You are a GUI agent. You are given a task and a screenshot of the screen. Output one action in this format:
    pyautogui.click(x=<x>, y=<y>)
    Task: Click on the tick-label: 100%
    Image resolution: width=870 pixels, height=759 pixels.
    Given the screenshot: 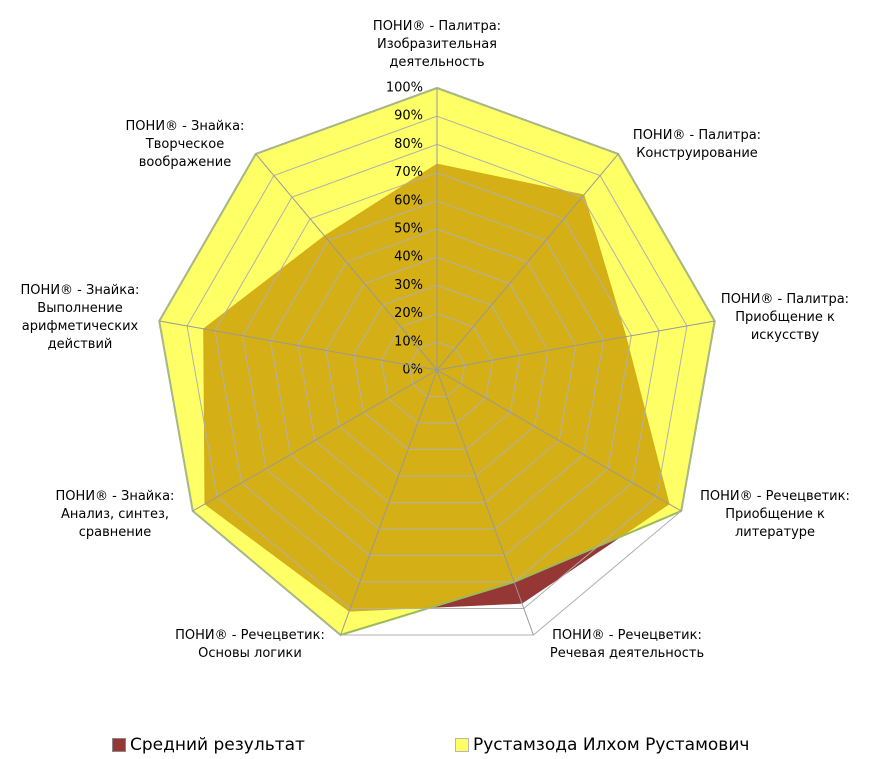 What is the action you would take?
    pyautogui.click(x=404, y=88)
    